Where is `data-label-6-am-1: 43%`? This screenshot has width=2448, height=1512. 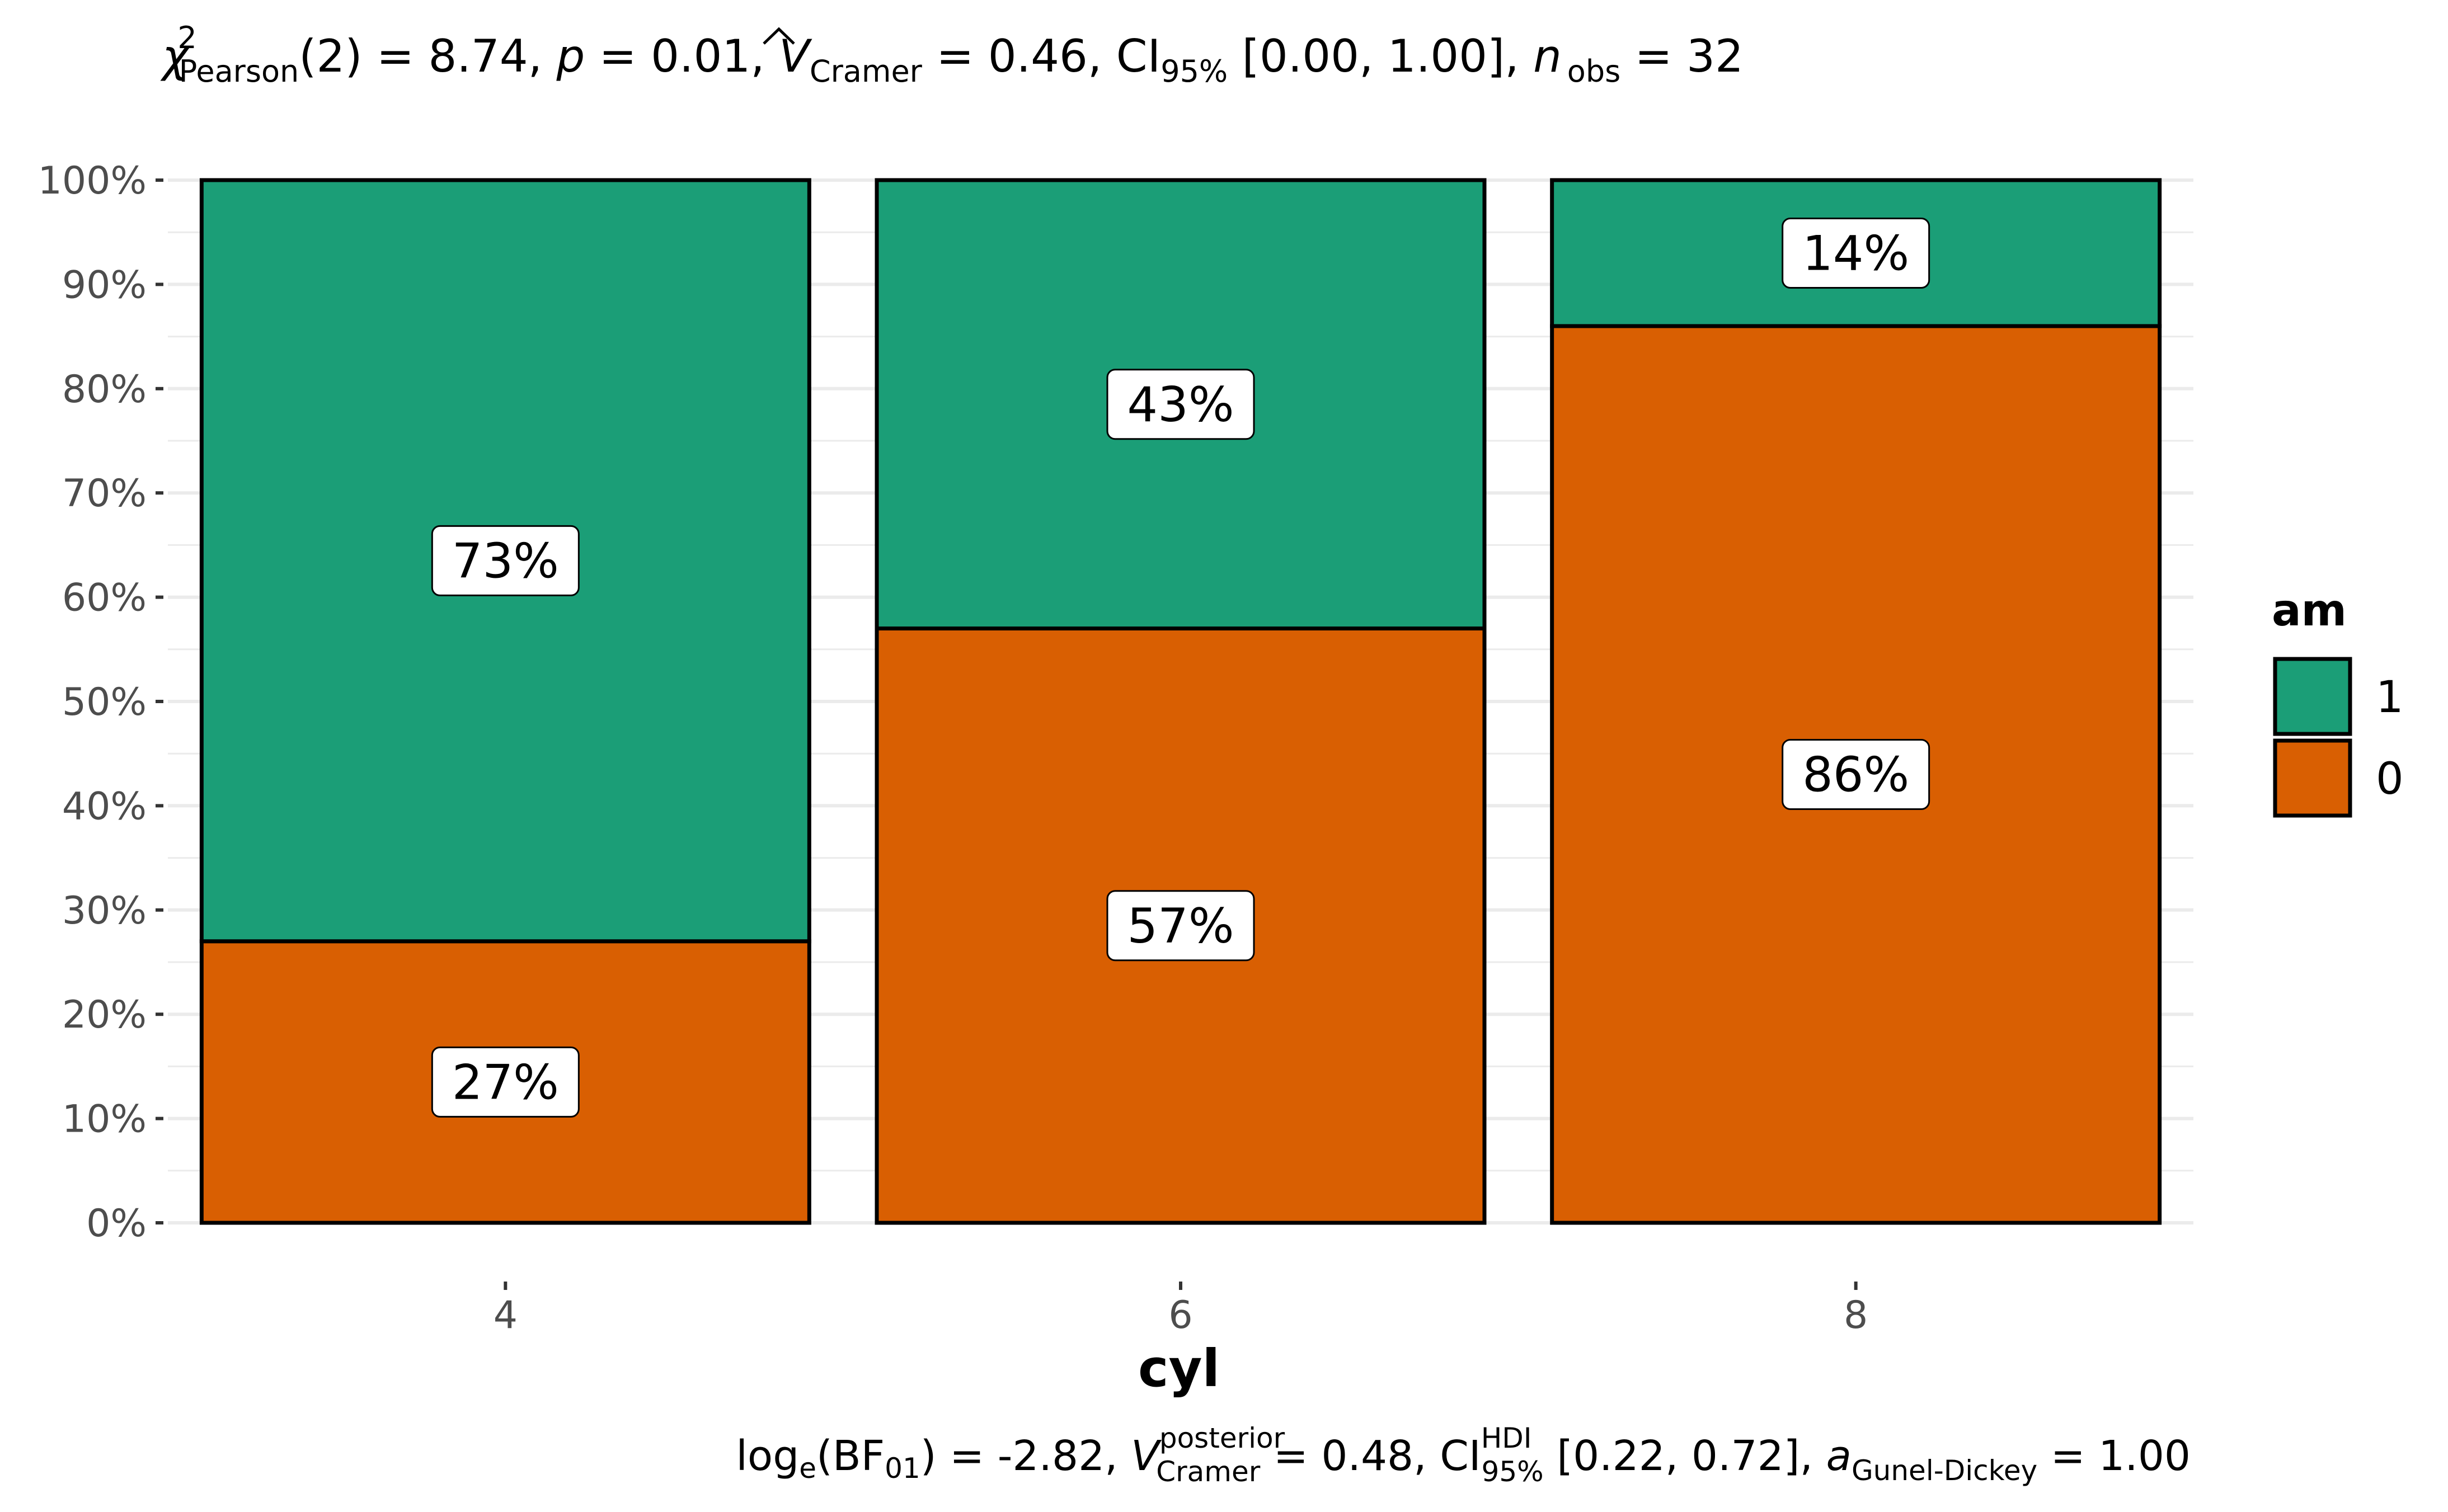 data-label-6-am-1: 43% is located at coordinates (1180, 405).